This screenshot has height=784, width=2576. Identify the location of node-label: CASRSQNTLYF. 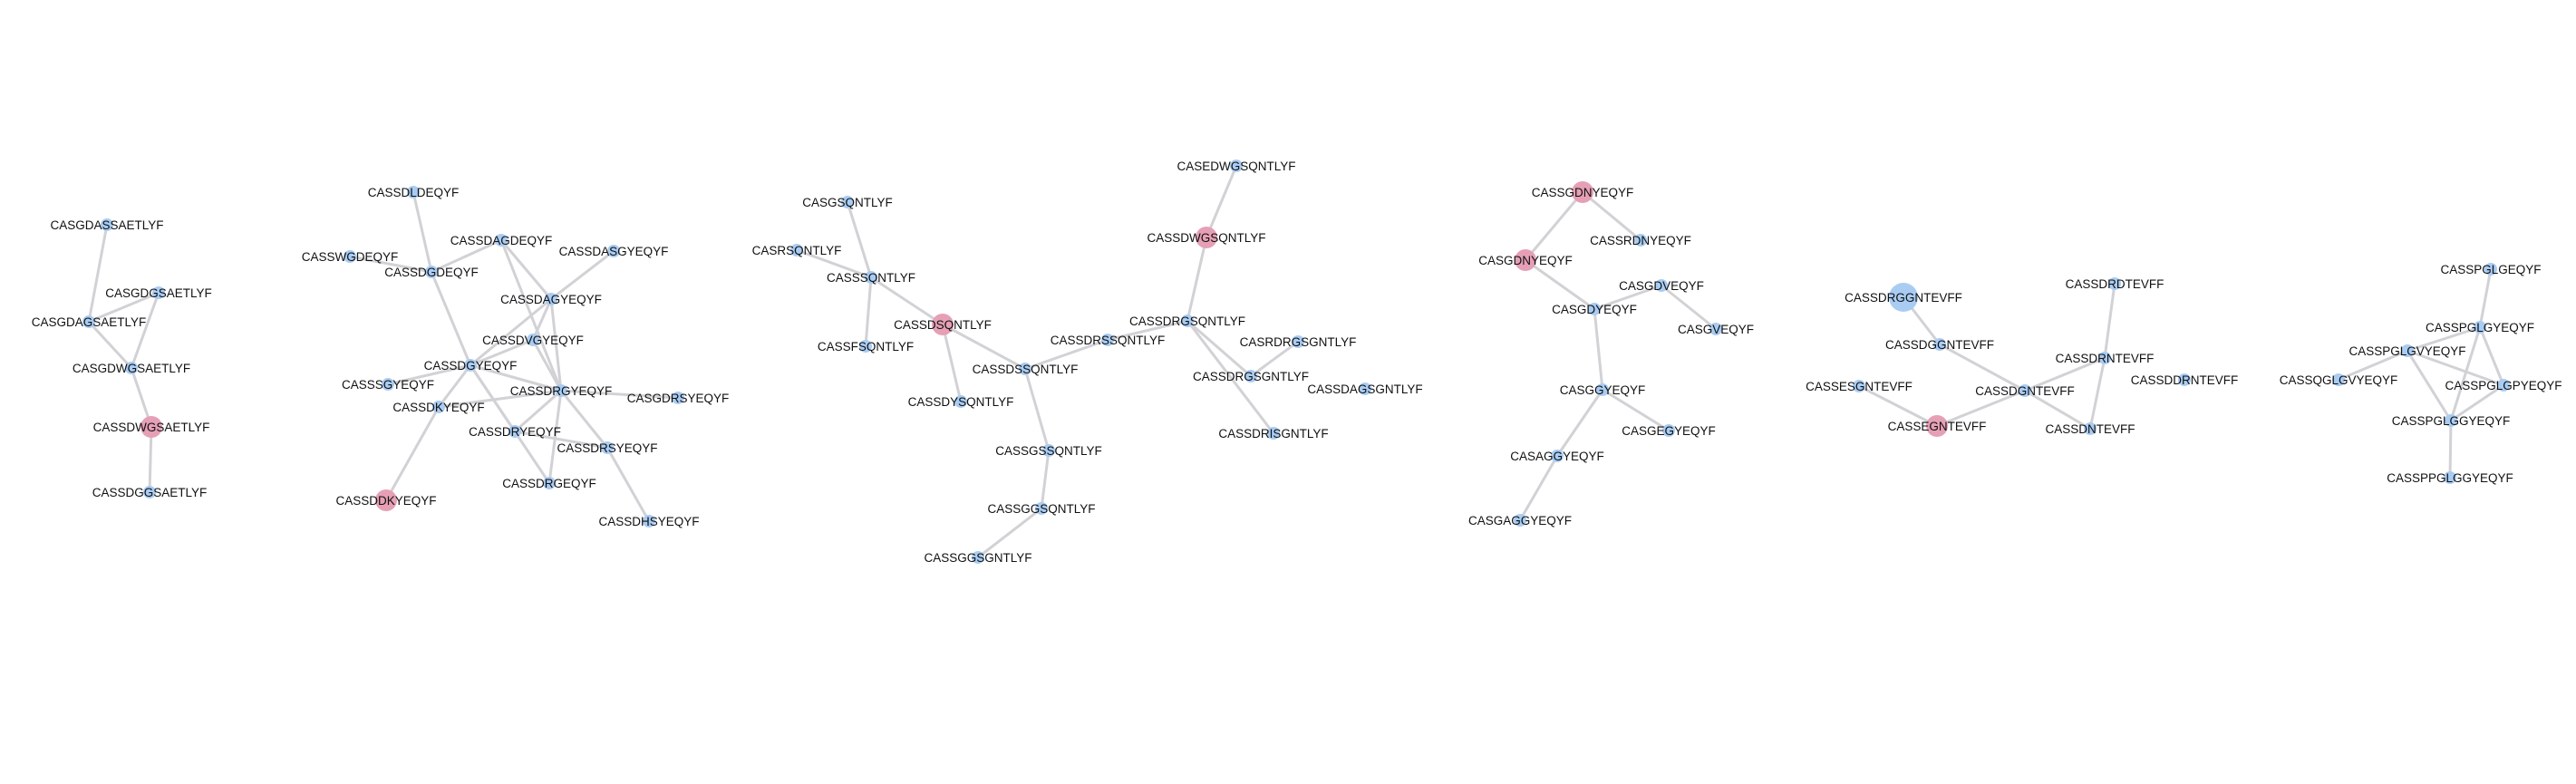
(797, 250).